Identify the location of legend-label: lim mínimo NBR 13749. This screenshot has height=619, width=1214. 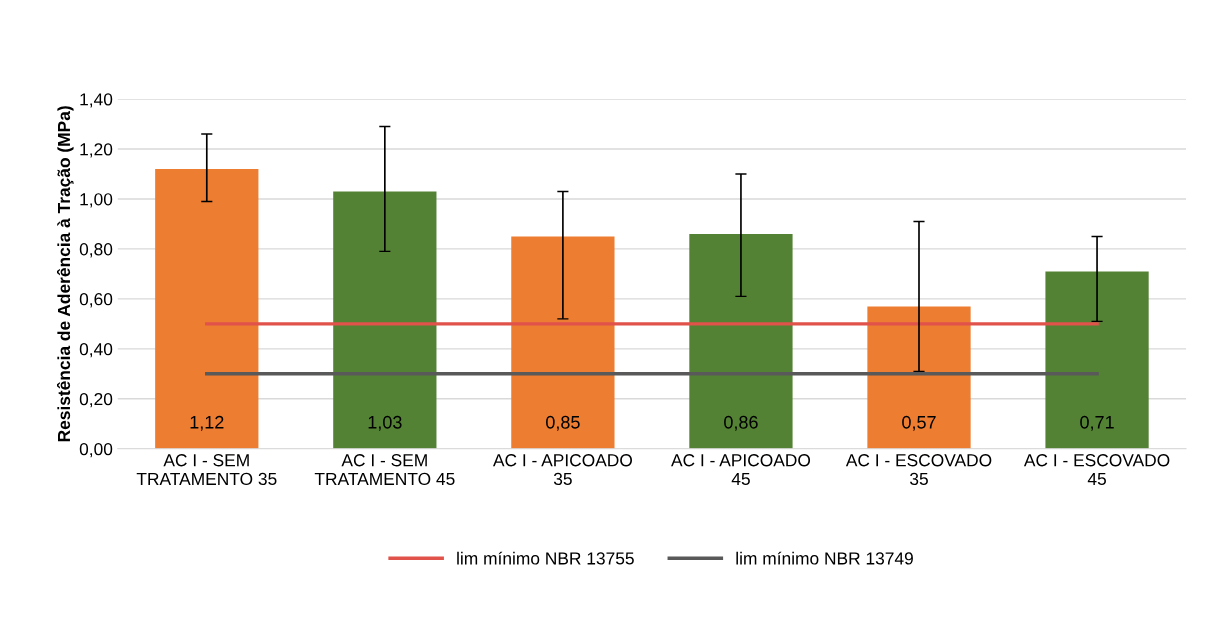
(824, 558).